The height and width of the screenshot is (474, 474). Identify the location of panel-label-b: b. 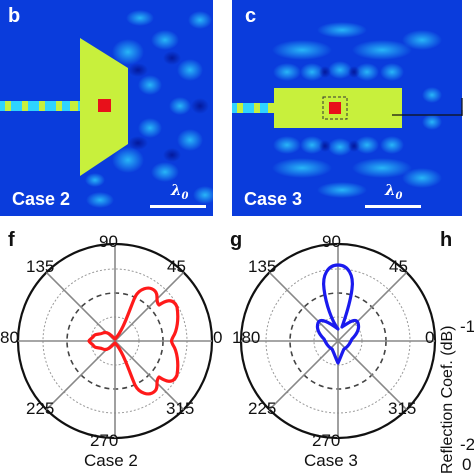
(14, 16).